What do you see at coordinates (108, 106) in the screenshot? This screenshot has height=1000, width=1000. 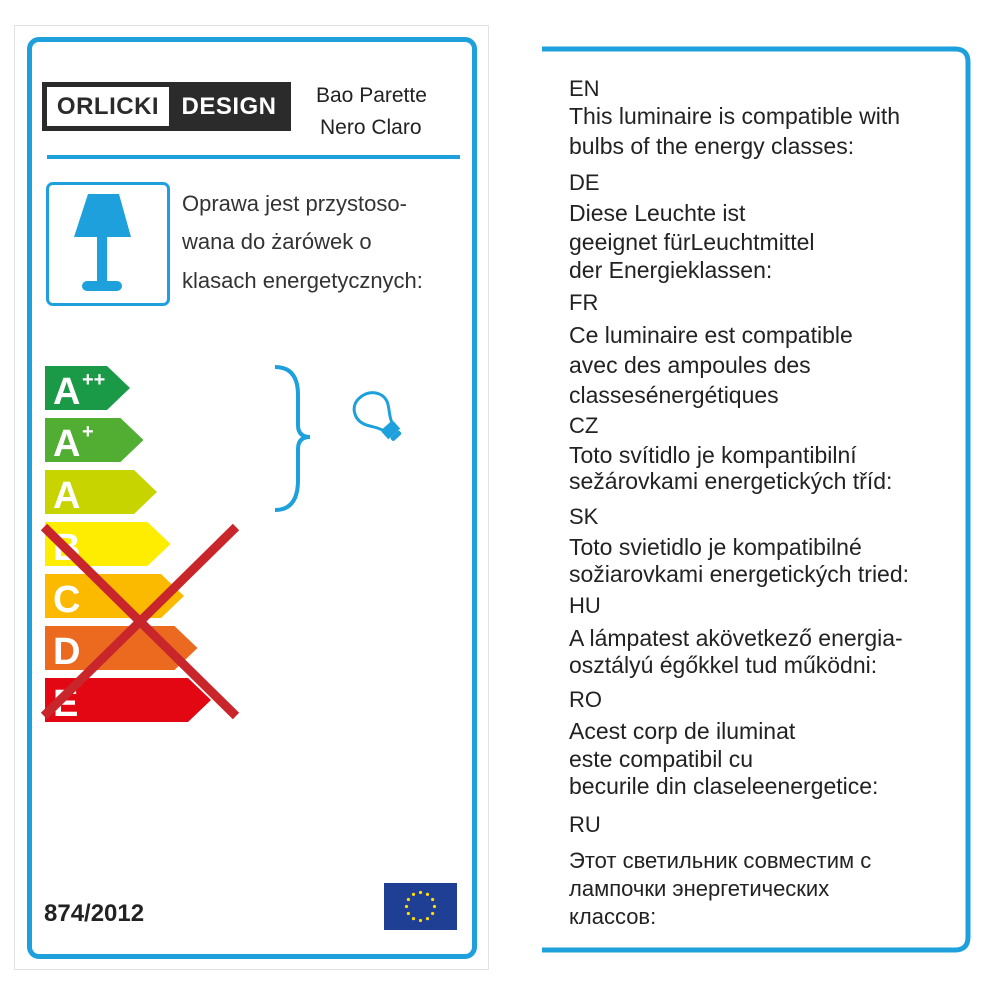 I see `logo-left-text: ORLICKI` at bounding box center [108, 106].